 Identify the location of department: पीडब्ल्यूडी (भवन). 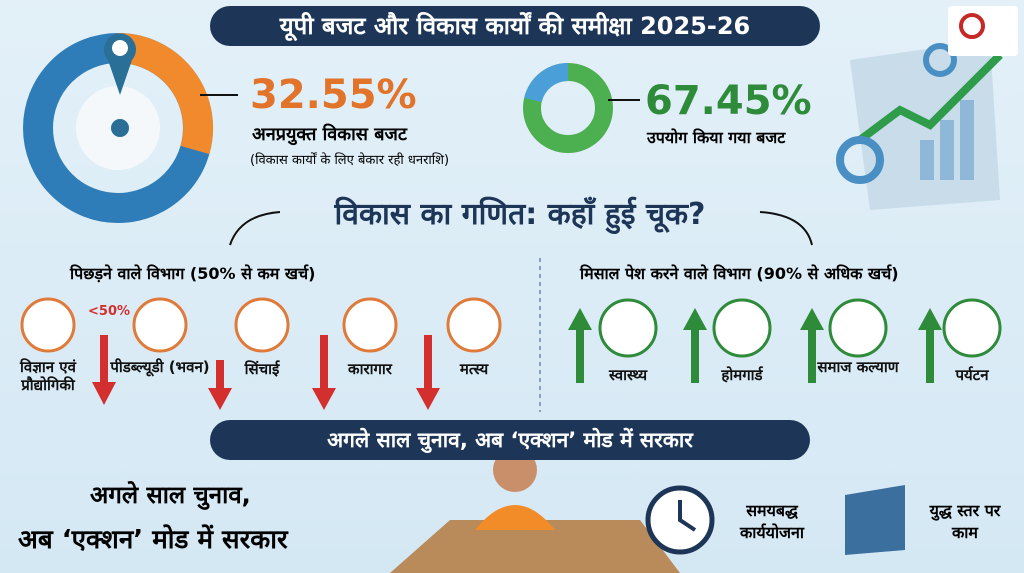
(160, 367).